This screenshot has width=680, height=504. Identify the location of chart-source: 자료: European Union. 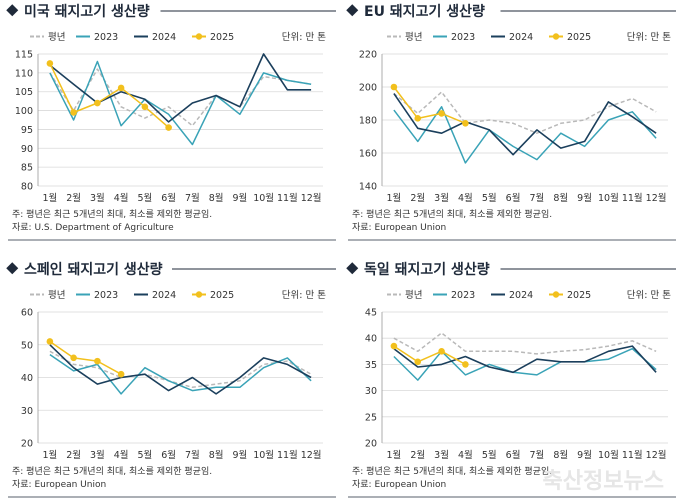
(399, 484).